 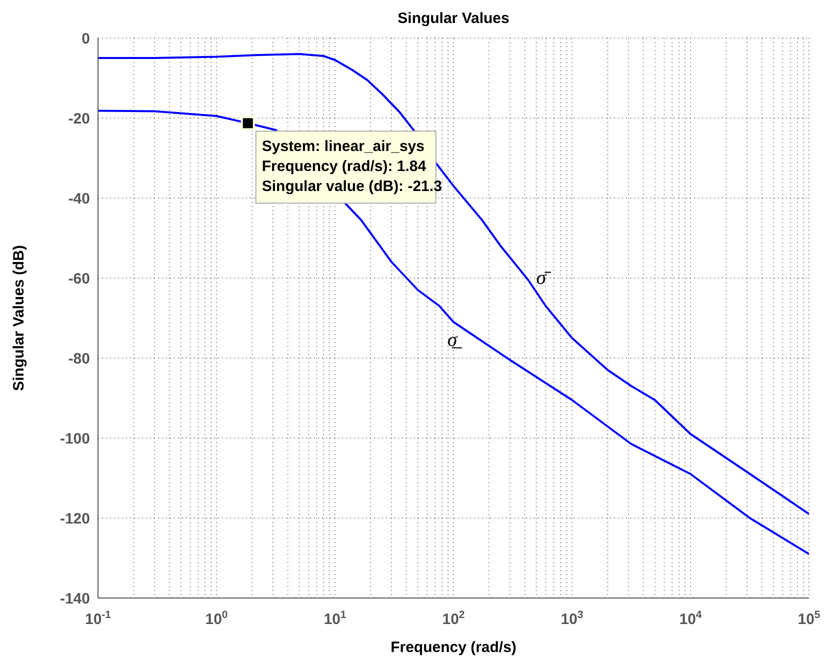 What do you see at coordinates (454, 340) in the screenshot?
I see `series-label: σ̲` at bounding box center [454, 340].